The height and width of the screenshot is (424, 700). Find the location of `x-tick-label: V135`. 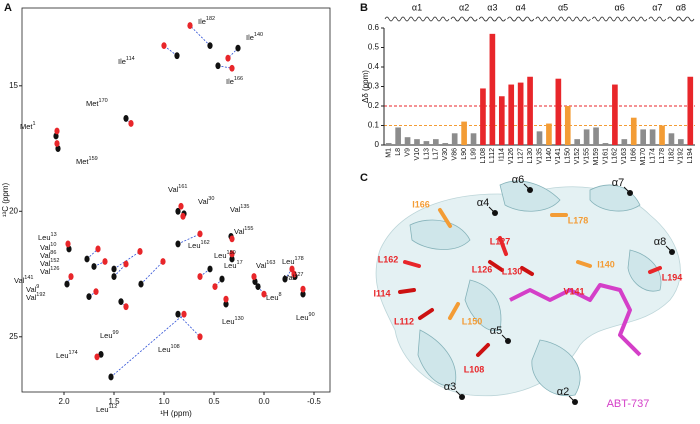

x-tick-label: V135 is located at coordinates (539, 156).